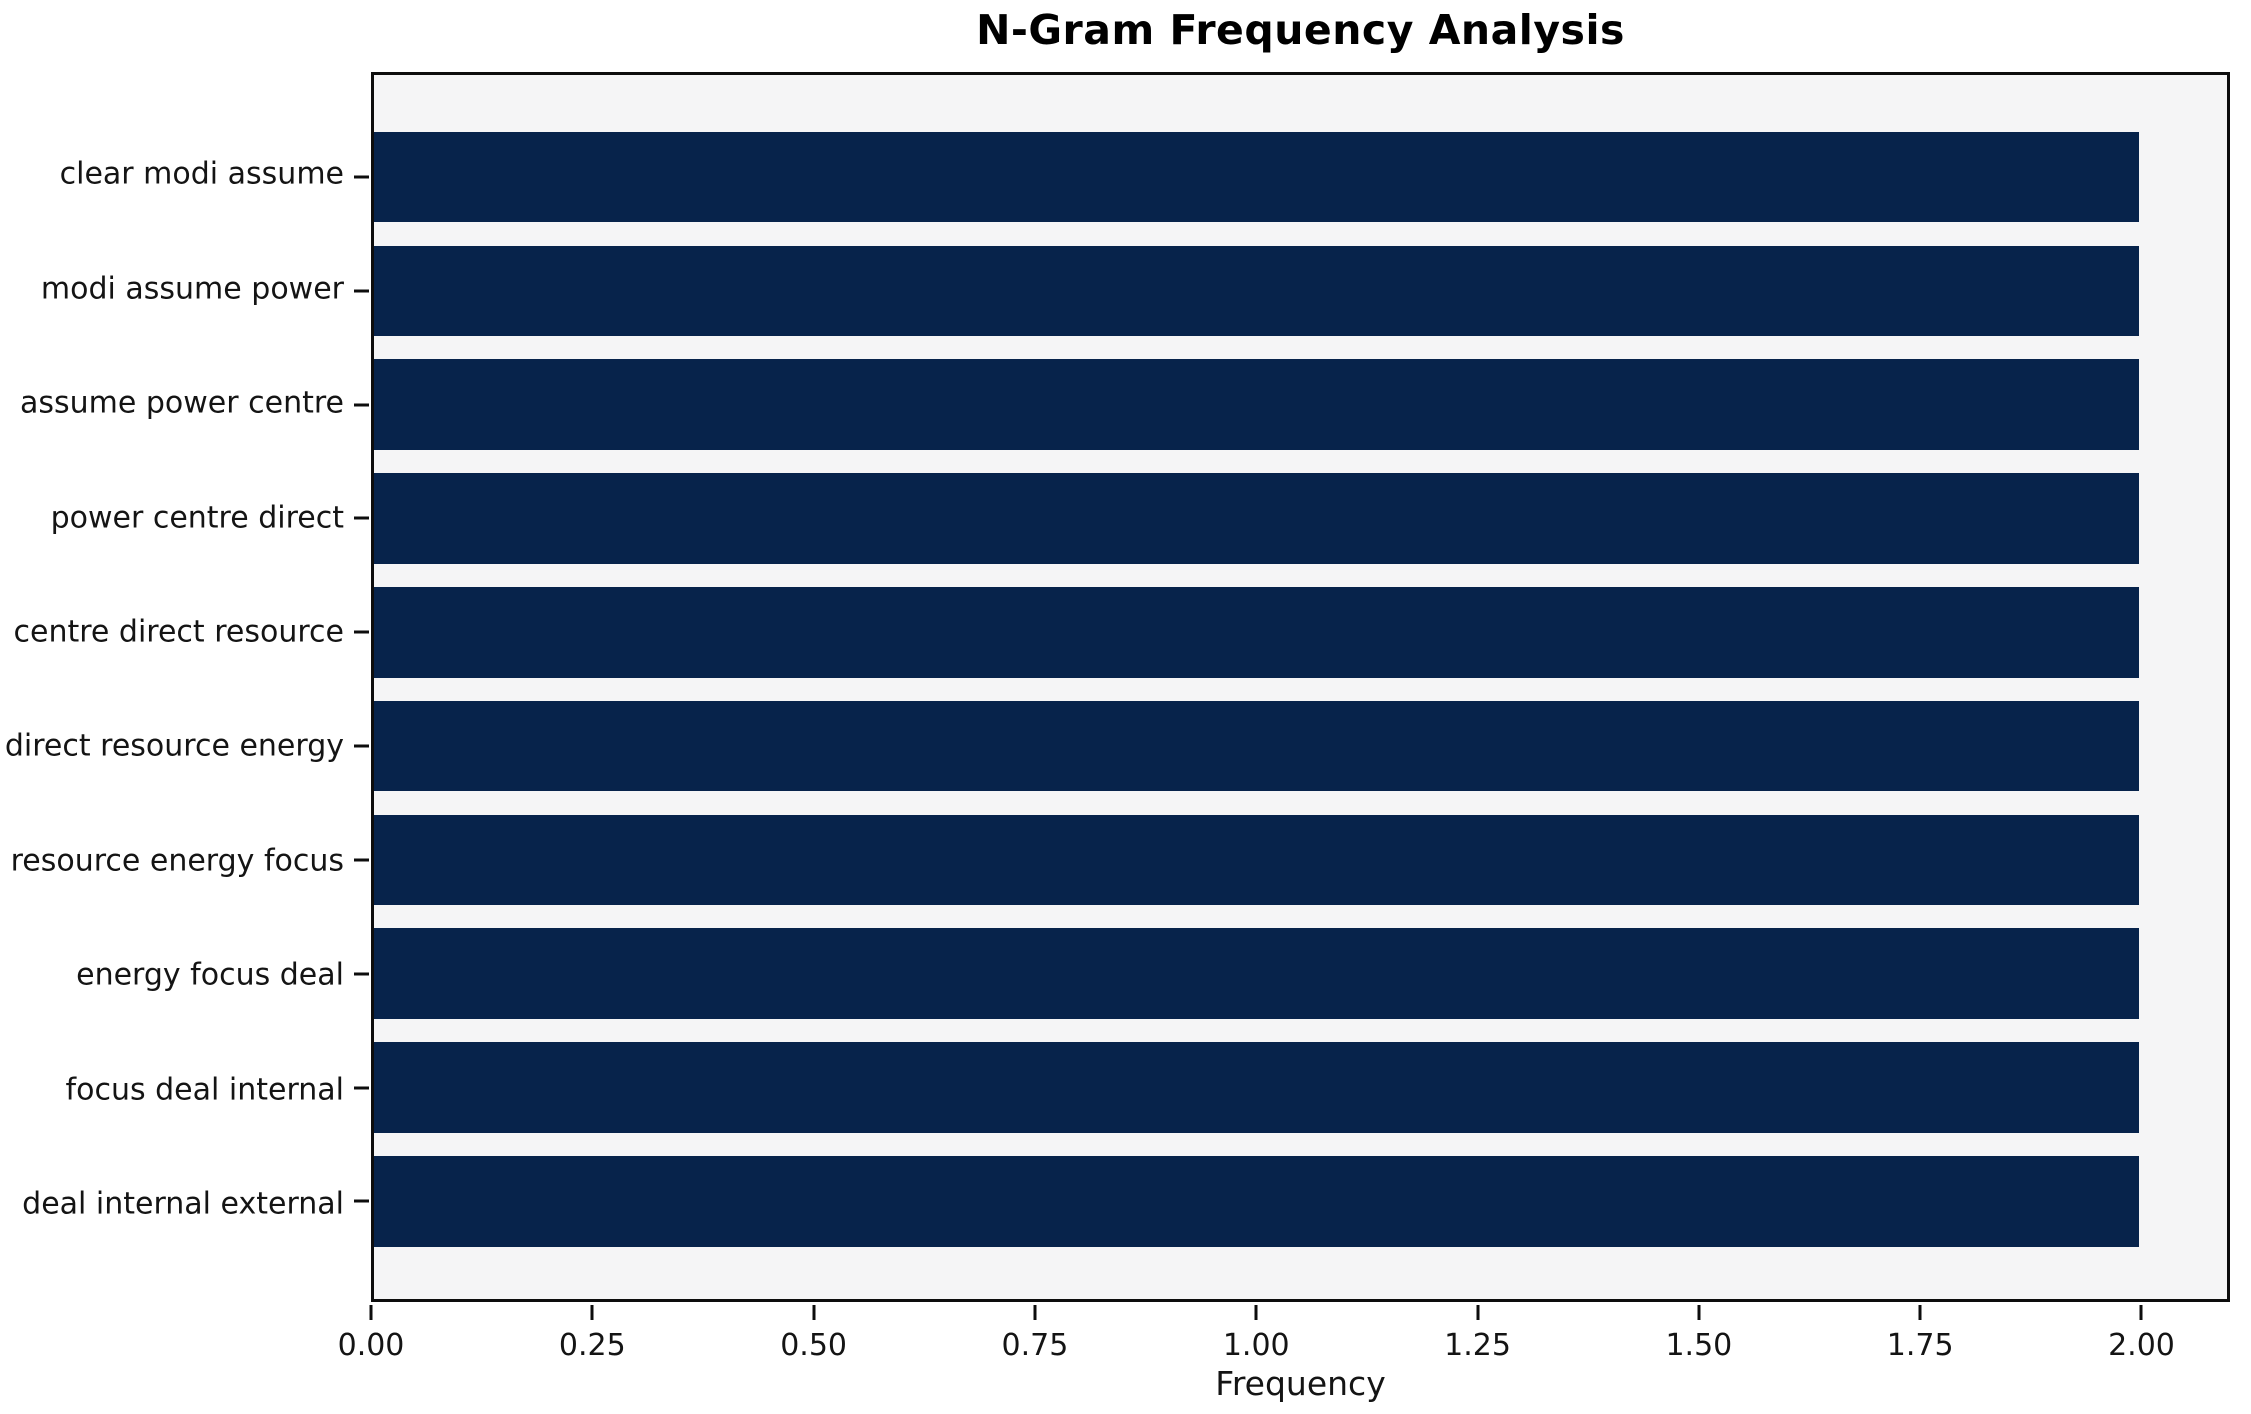 The width and height of the screenshot is (2251, 1414). Describe the element at coordinates (197, 518) in the screenshot. I see `y-tick-label: power centre direct` at that location.